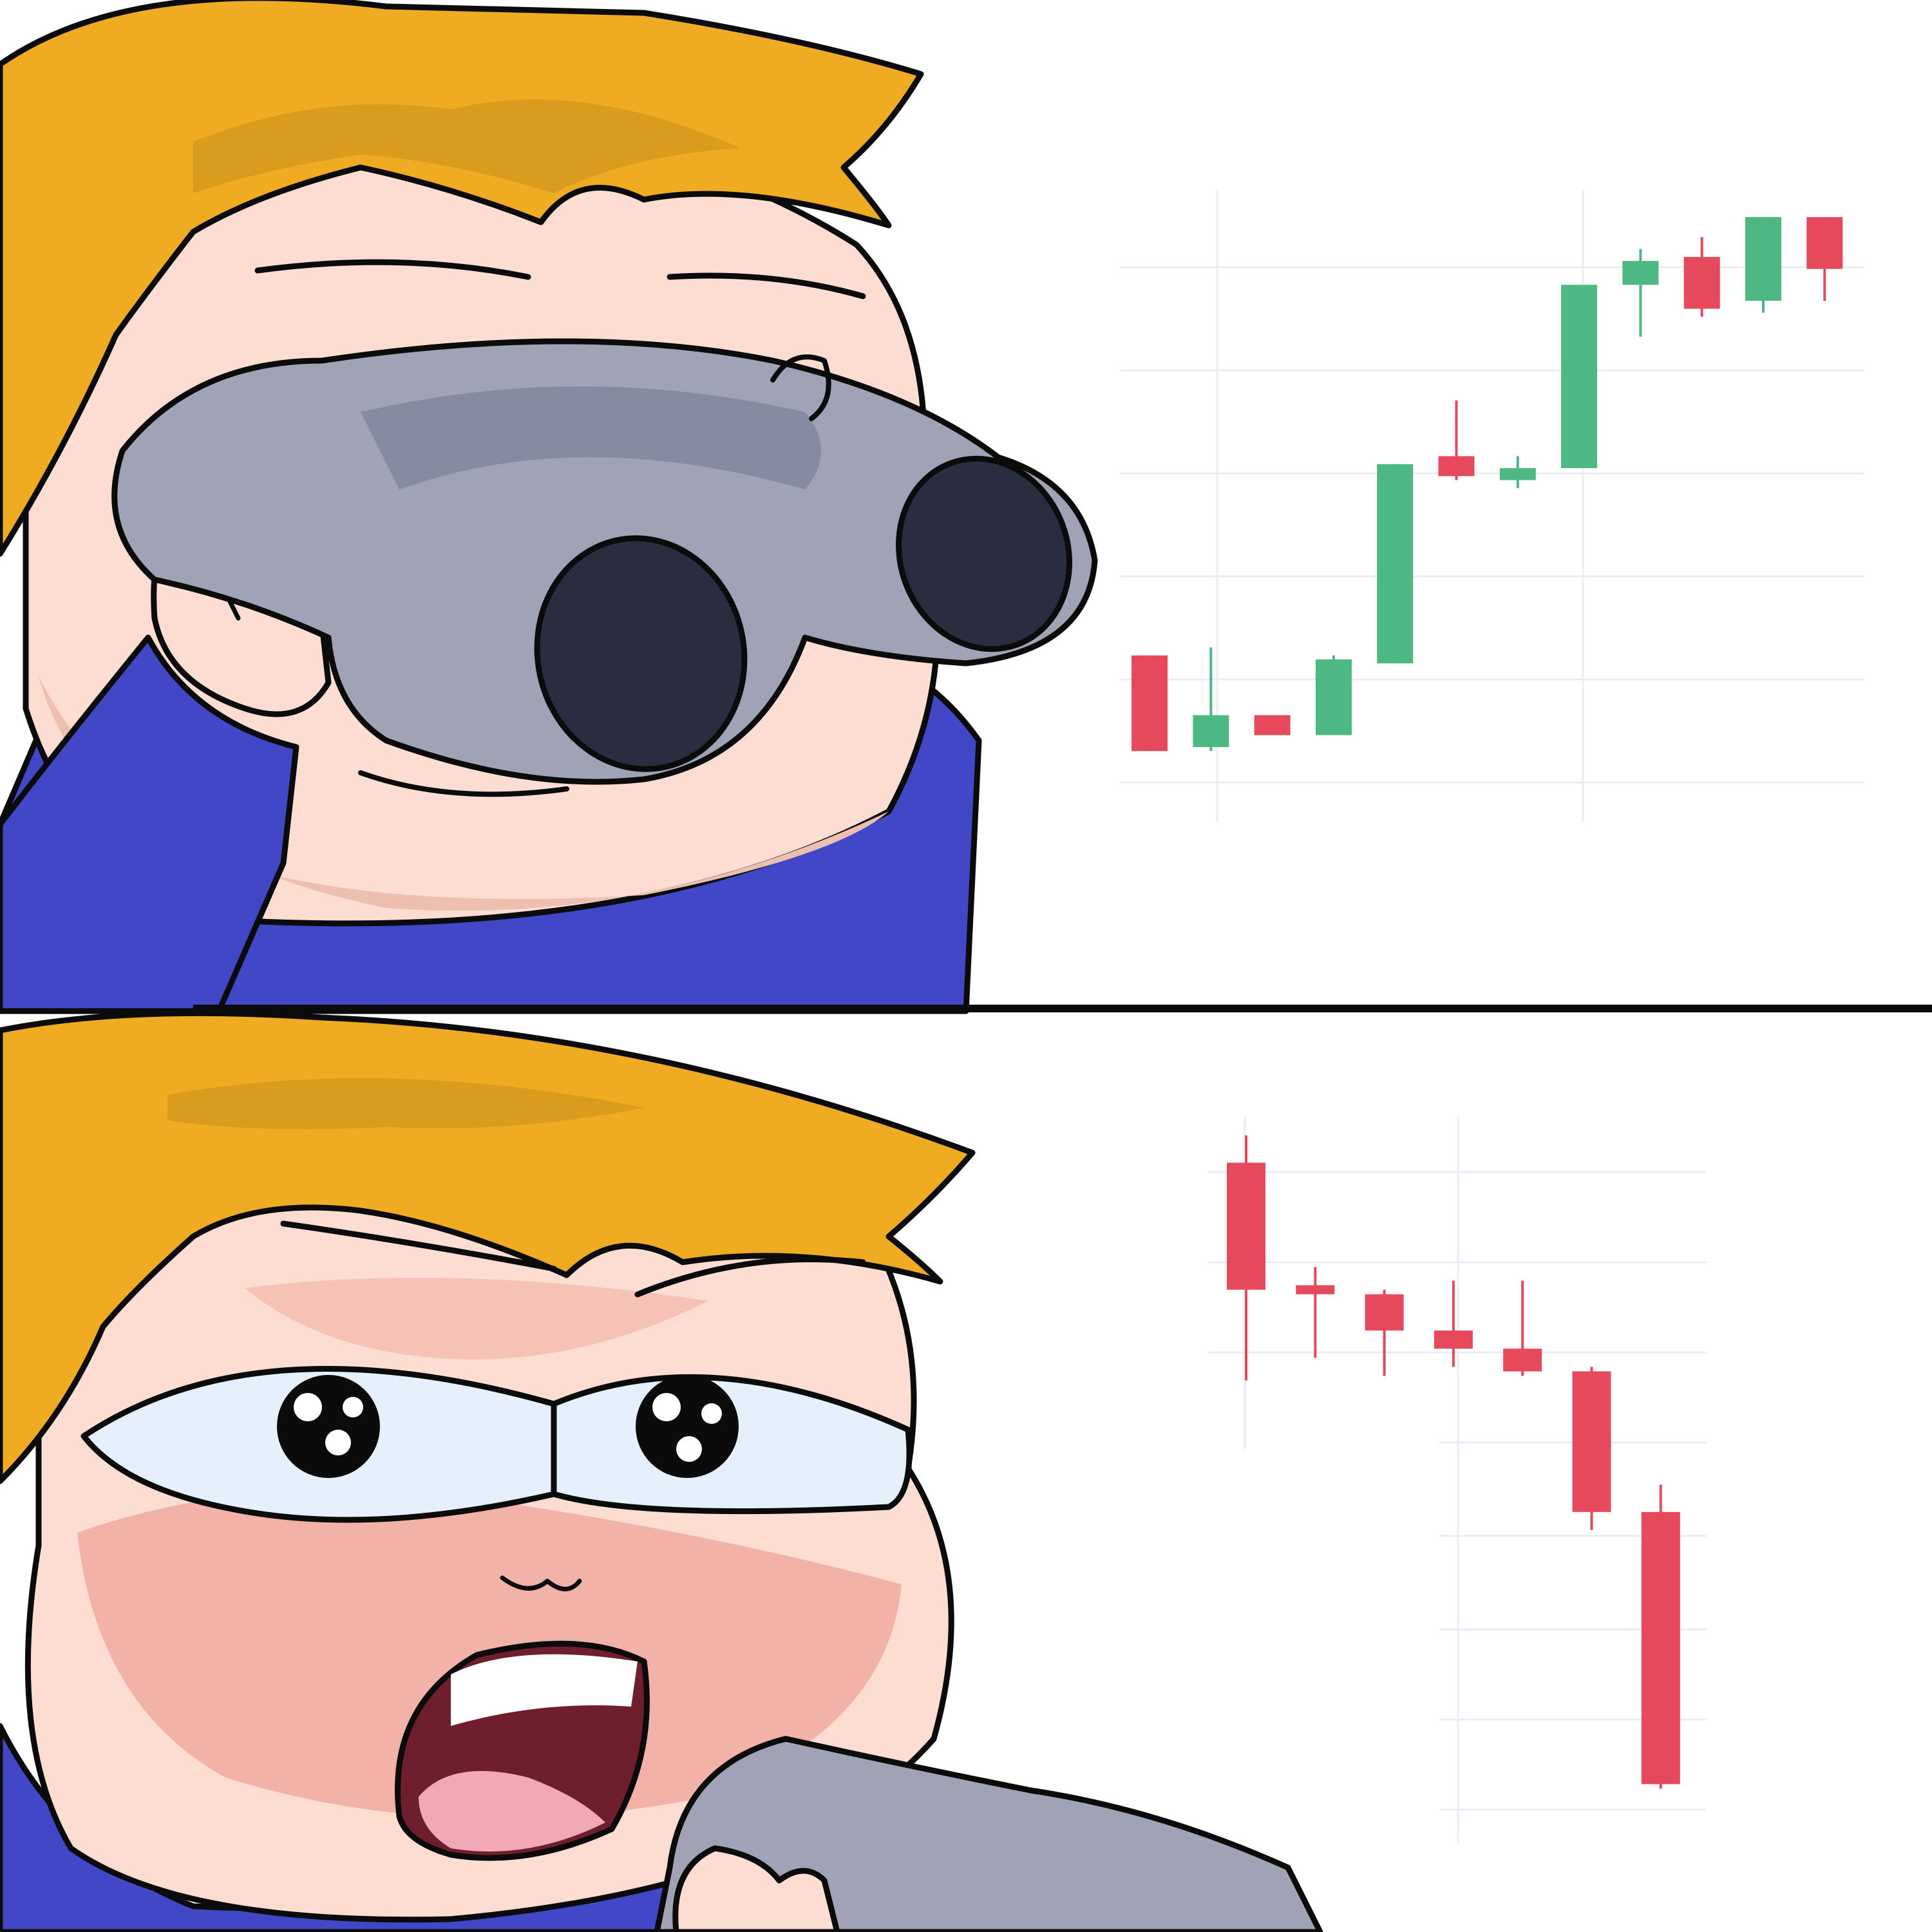 The image size is (1932, 1932). Describe the element at coordinates (641, 653) in the screenshot. I see `binocular-lens-left` at that location.